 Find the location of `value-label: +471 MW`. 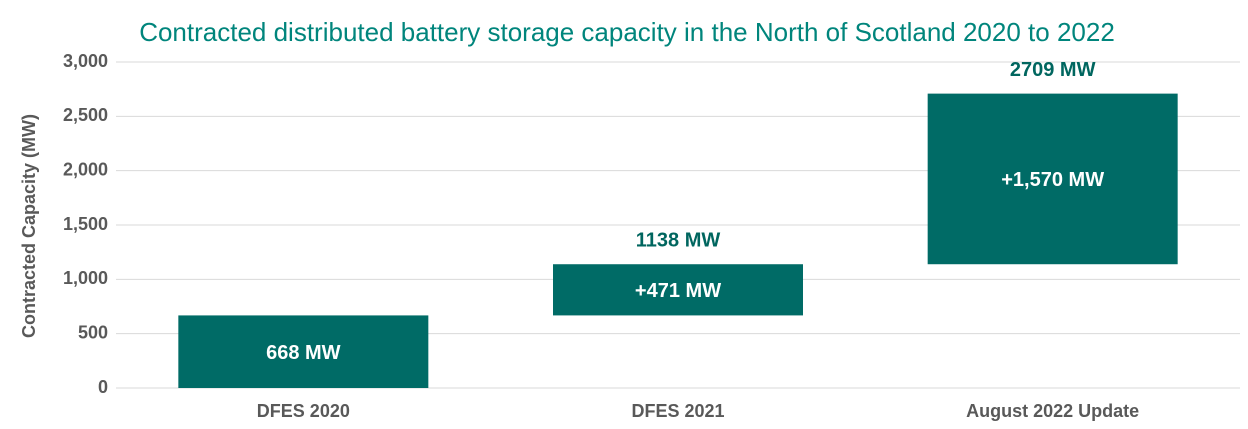

value-label: +471 MW is located at coordinates (678, 291).